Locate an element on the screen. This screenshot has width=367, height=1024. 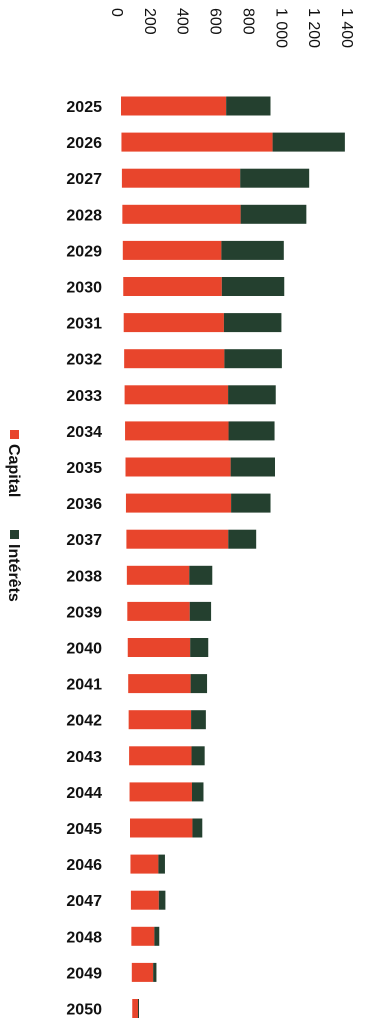
category-label: 2040 is located at coordinates (84, 649).